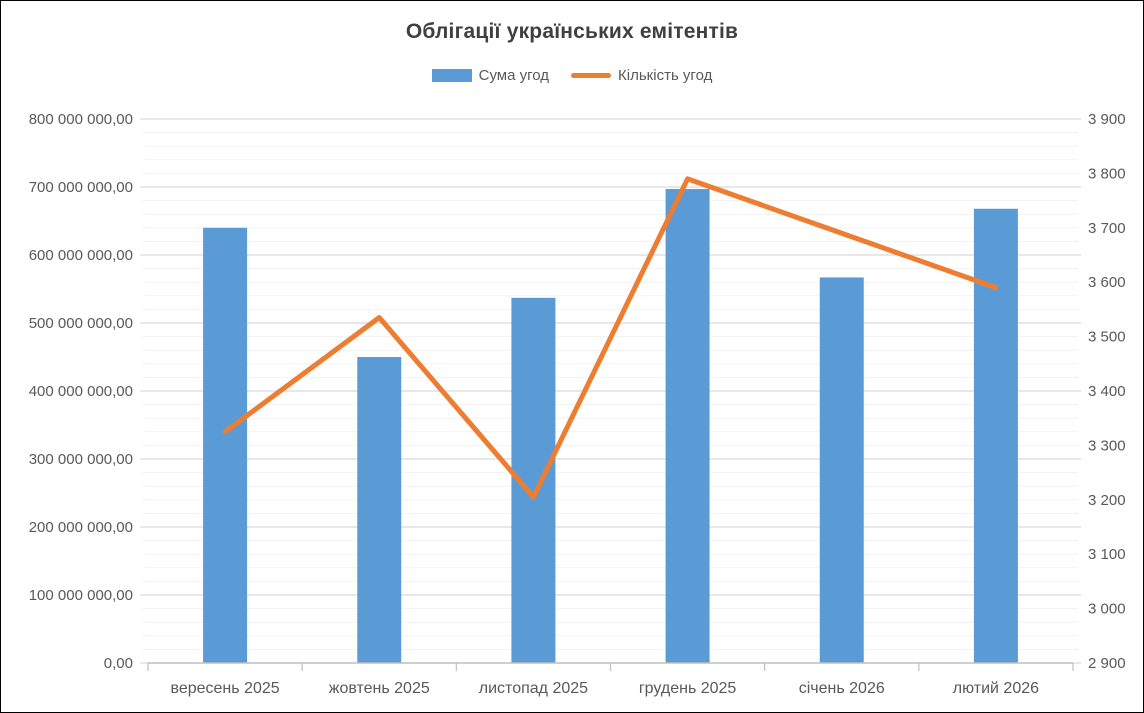  I want to click on y-axis-label-left: 700 000 000,00, so click(81, 187).